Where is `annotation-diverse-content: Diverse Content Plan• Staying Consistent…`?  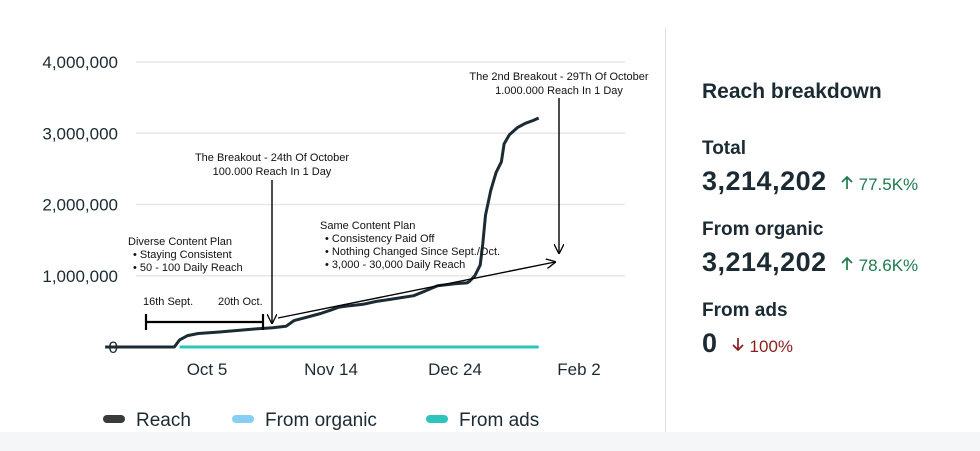 annotation-diverse-content: Diverse Content Plan• Staying Consistent… is located at coordinates (185, 255).